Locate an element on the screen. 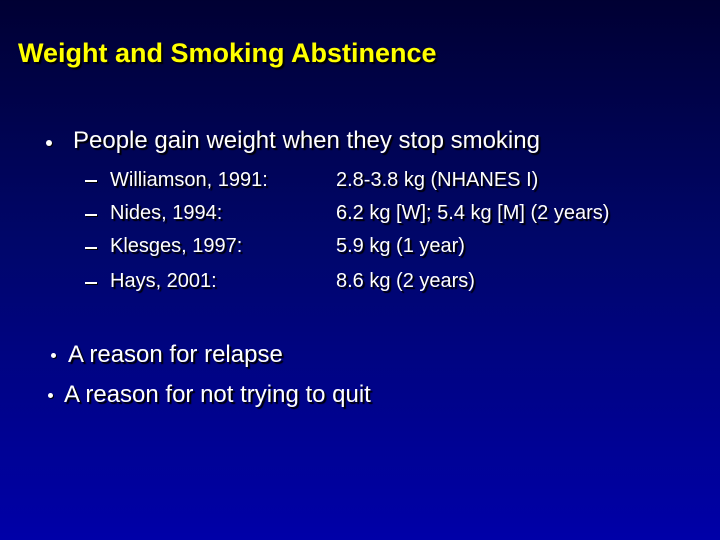 Image resolution: width=720 pixels, height=540 pixels. item-source: Klesges, 1997: is located at coordinates (176, 246).